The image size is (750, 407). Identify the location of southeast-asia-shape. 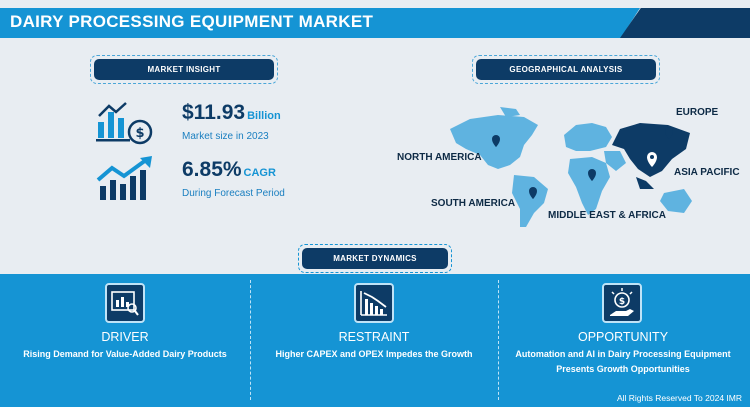
(645, 183).